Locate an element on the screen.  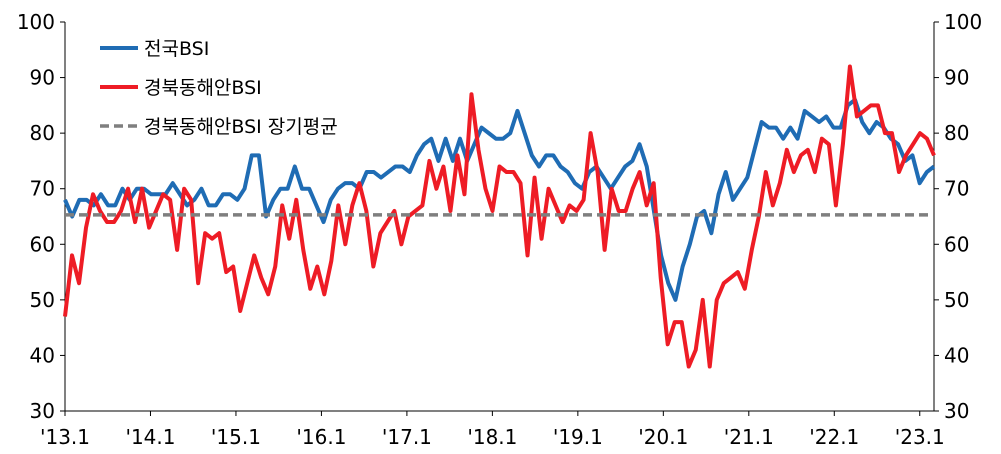
y-tick-label-left: 90 is located at coordinates (42, 78).